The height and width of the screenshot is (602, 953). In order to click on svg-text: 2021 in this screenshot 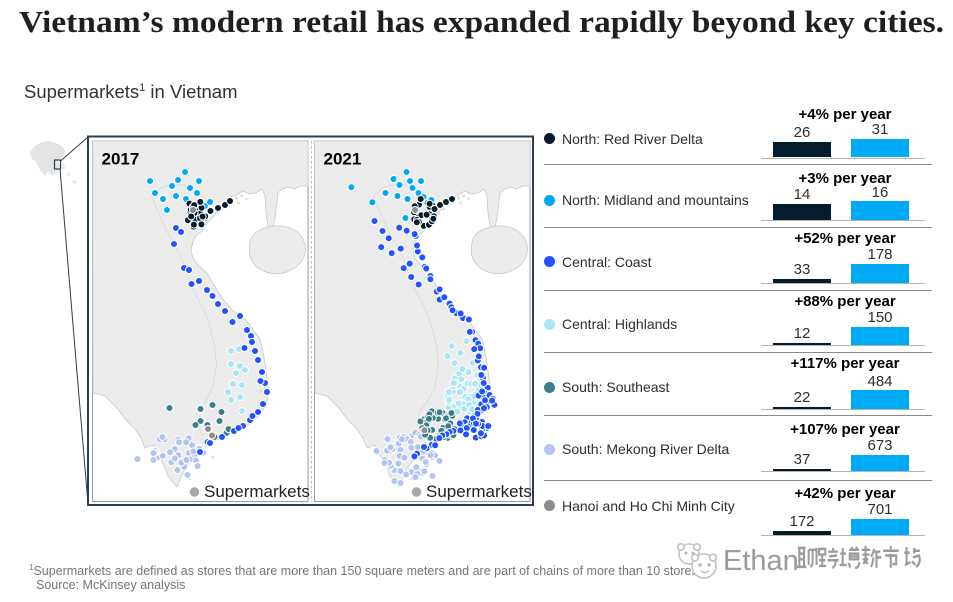, I will do `click(343, 159)`.